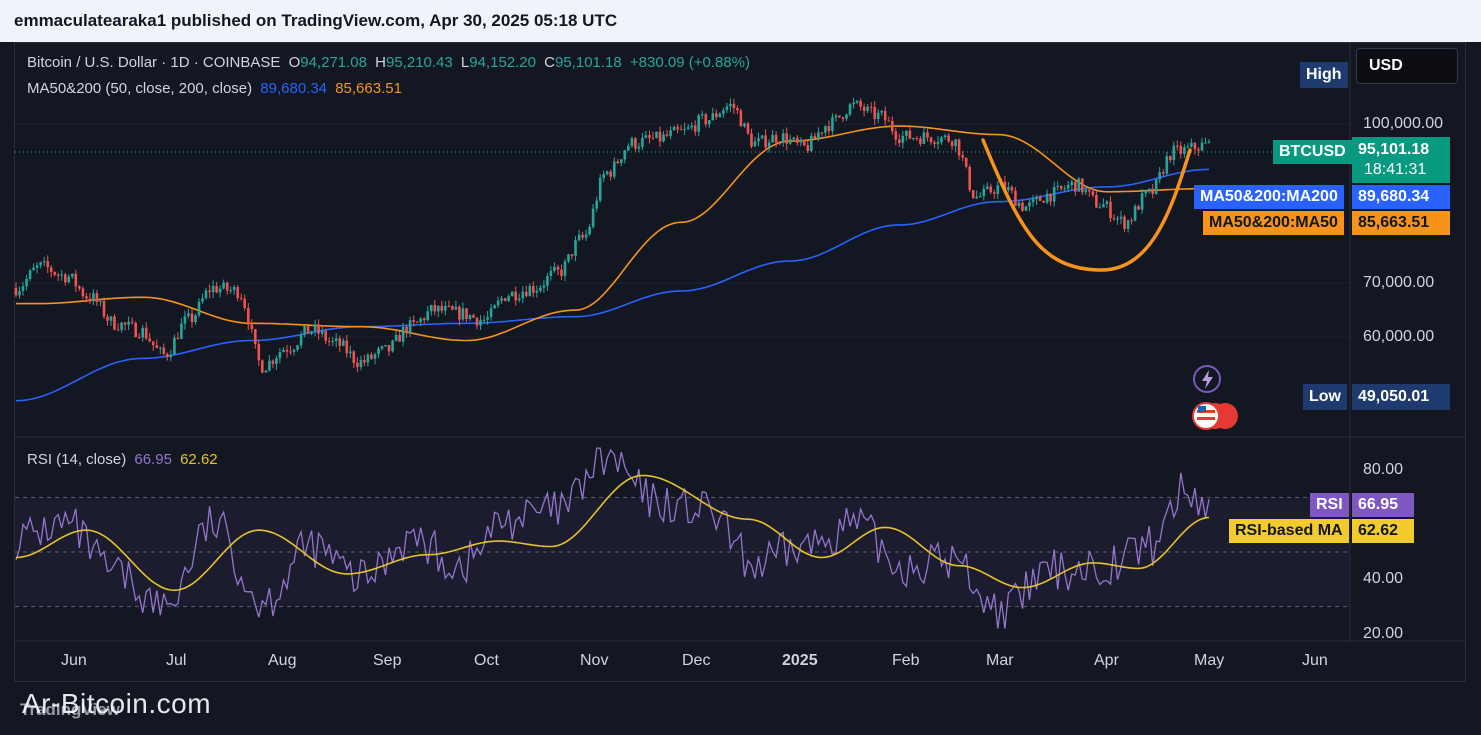 This screenshot has height=735, width=1481. Describe the element at coordinates (1383, 469) in the screenshot. I see `rsi-tick-80: 80.00` at that location.